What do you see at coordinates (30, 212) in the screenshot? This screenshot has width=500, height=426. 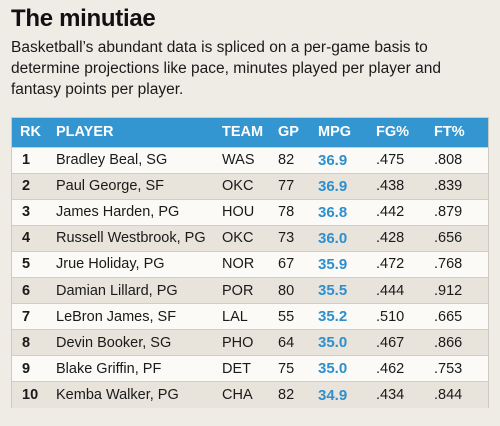 I see `cell-rank: 3` at bounding box center [30, 212].